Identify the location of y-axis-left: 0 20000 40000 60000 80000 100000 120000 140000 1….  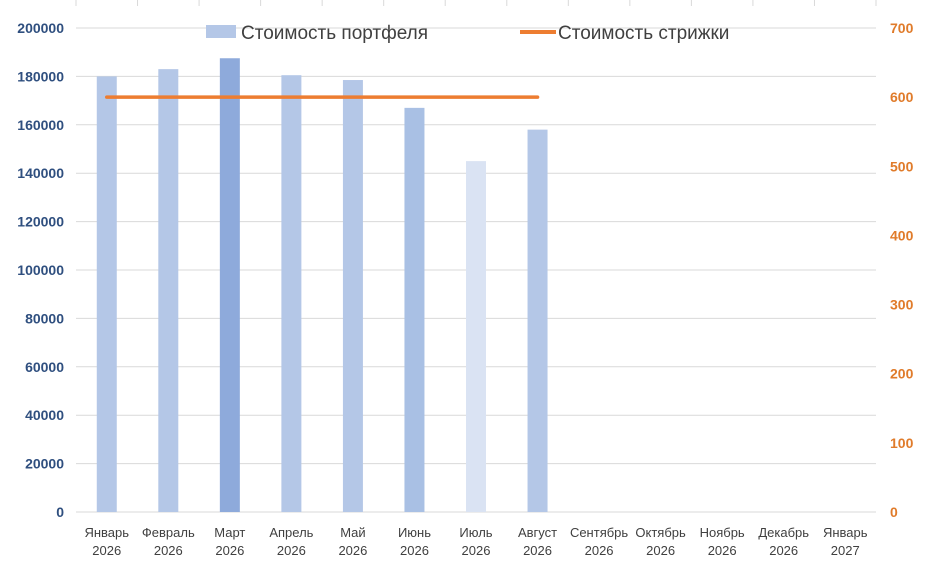
(40, 270).